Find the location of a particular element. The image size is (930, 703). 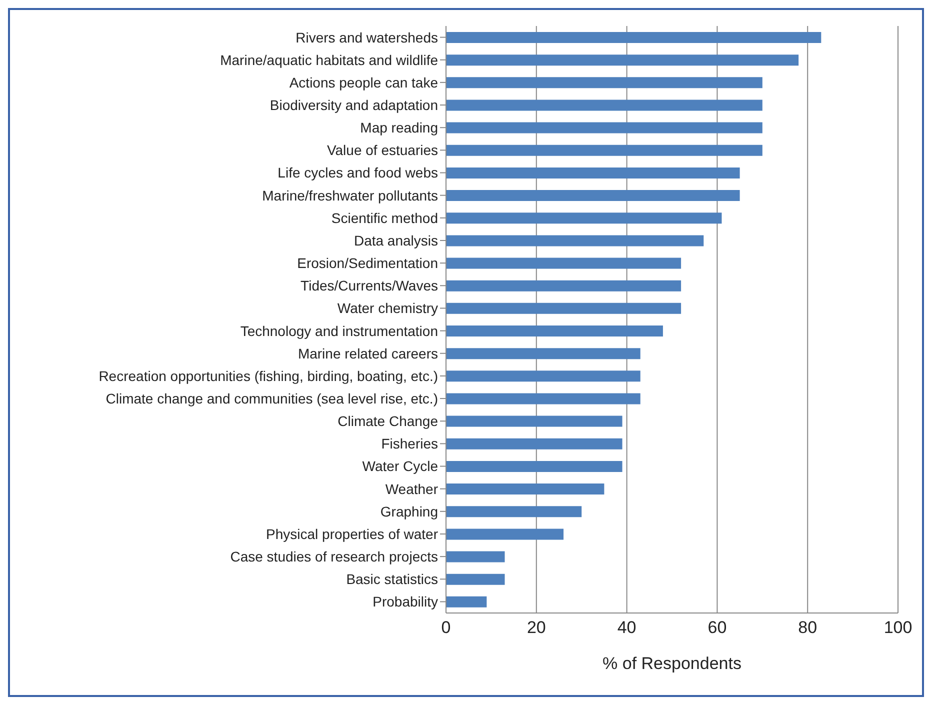

y-tick-label: Technology and instrumentation is located at coordinates (339, 330).